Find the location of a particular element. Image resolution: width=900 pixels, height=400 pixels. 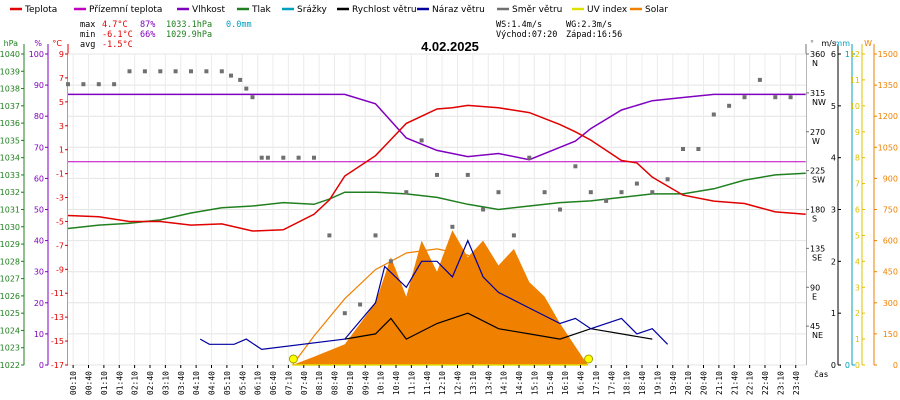

direction-unit: ° is located at coordinates (812, 43).